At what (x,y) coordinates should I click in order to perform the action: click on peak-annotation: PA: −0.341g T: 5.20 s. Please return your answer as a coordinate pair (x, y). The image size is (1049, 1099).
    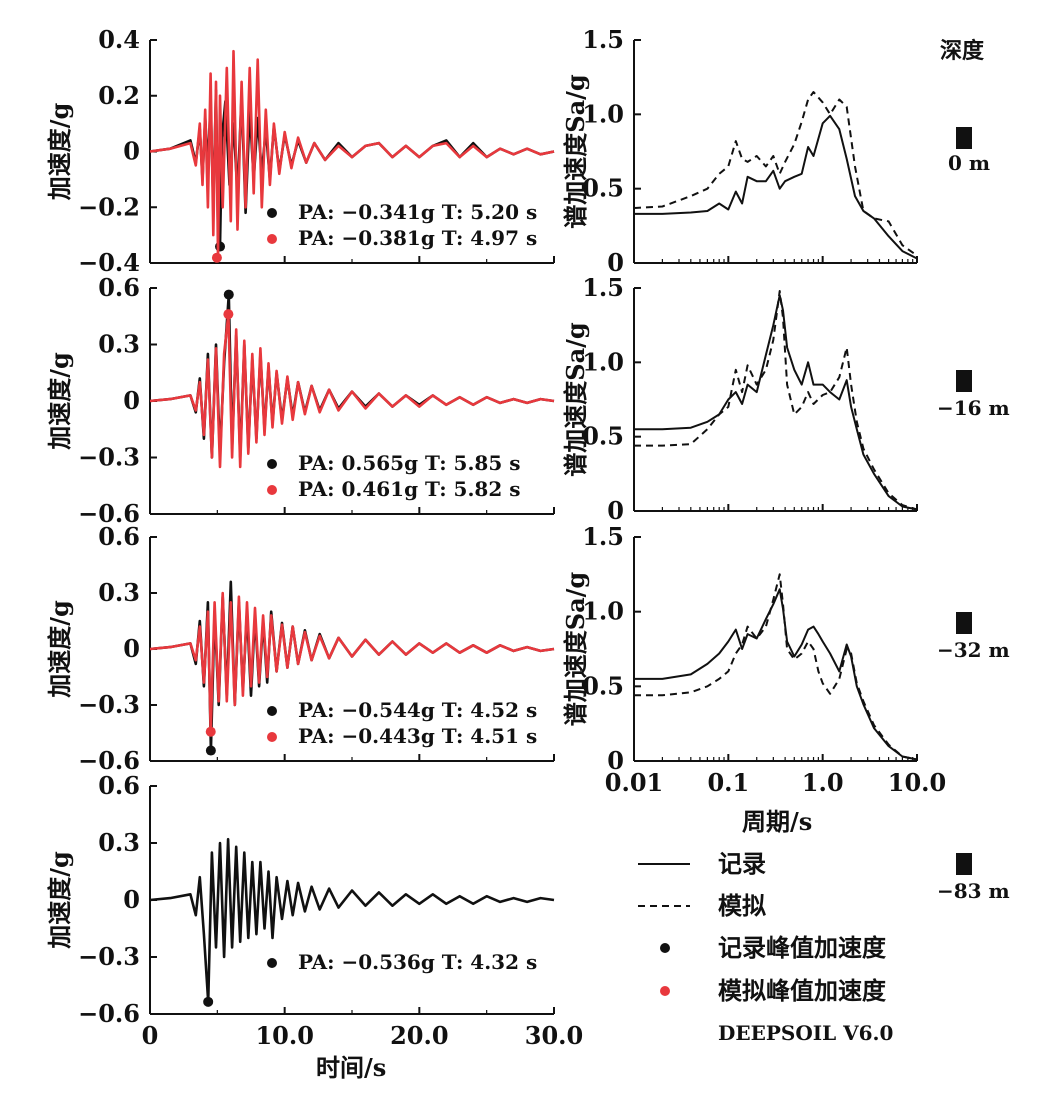
    Looking at the image, I should click on (417, 212).